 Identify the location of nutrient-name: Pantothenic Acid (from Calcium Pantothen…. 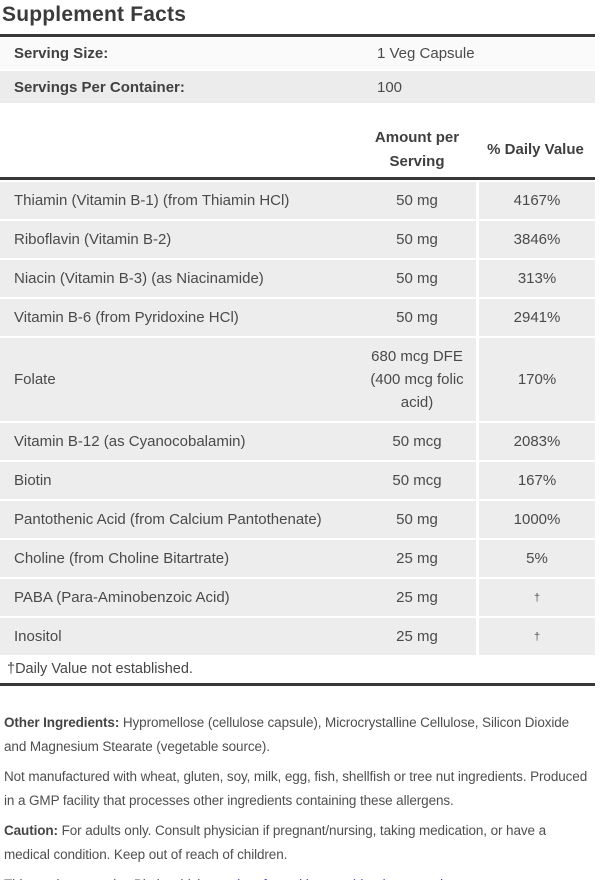
(168, 519).